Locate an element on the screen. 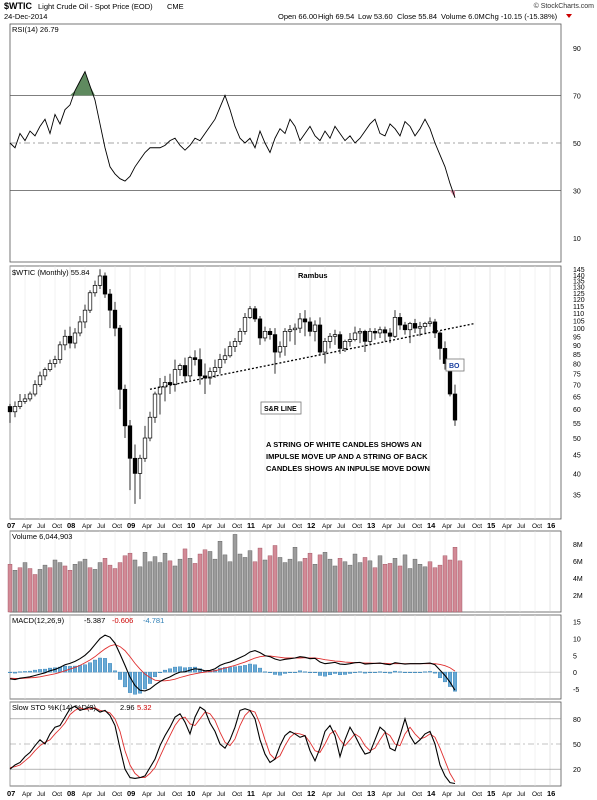 The height and width of the screenshot is (800, 597). sto-tick-label: 80 is located at coordinates (577, 720).